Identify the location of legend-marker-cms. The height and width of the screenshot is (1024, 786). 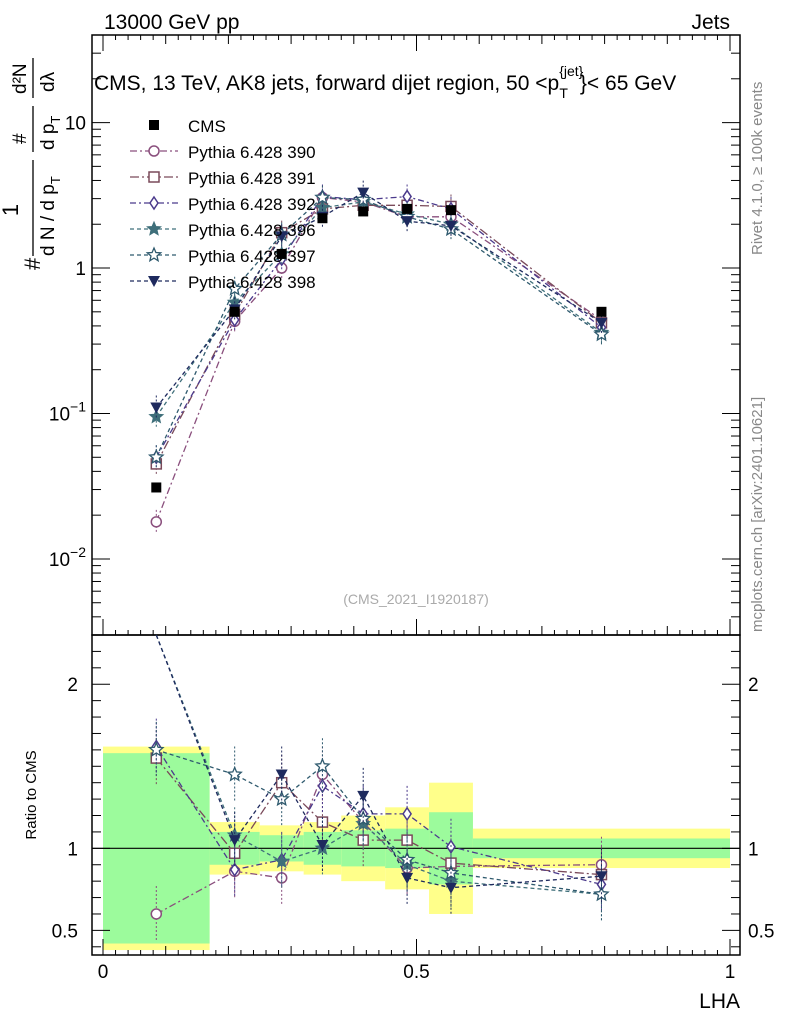
(154, 125).